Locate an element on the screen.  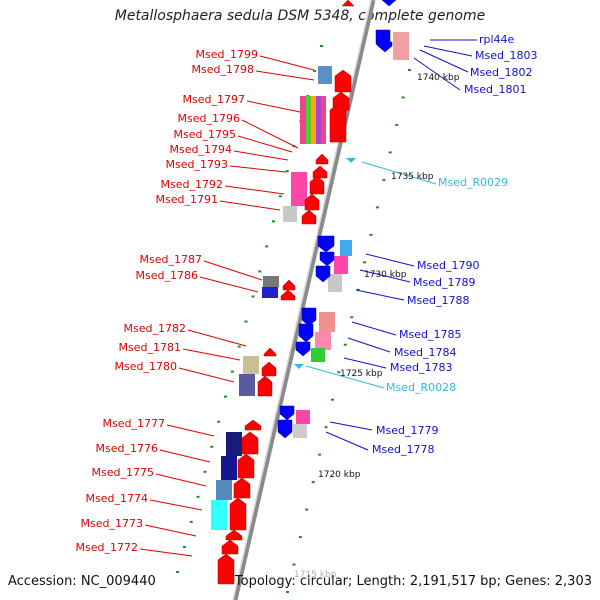
gene-label: Msed_1775 is located at coordinates (123, 472).